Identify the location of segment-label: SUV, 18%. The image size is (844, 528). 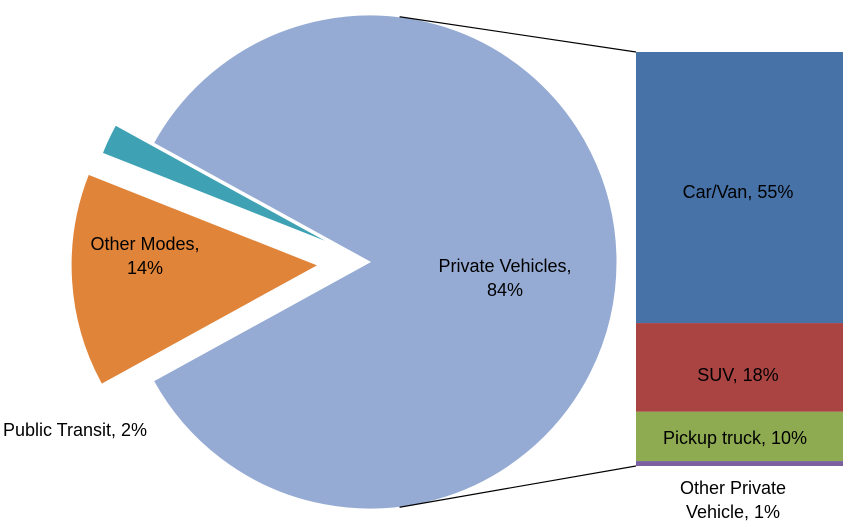
(738, 375).